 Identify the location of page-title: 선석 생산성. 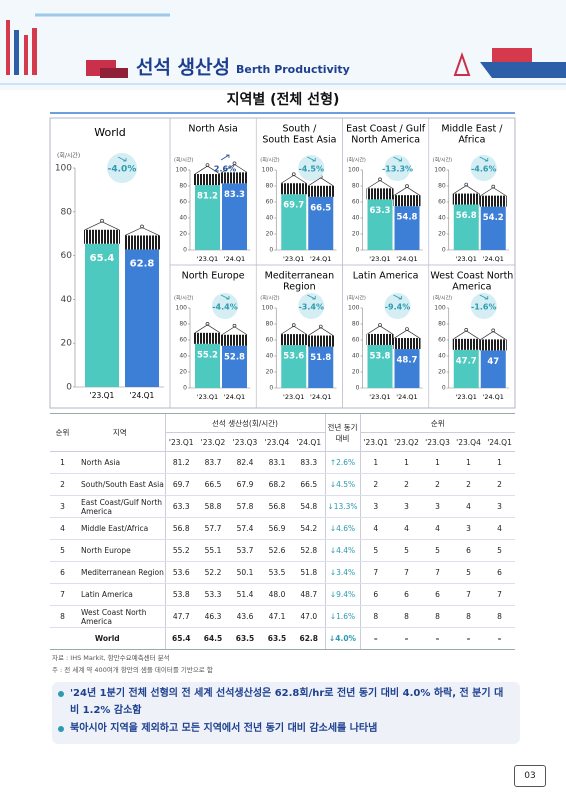
(183, 68).